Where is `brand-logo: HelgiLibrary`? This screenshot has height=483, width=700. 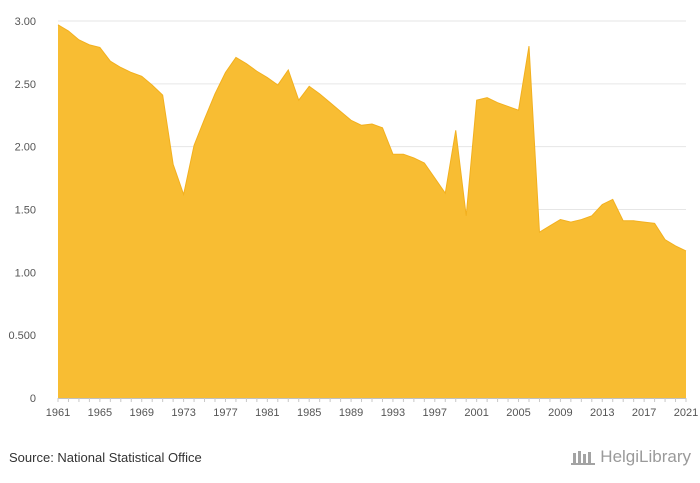
brand-logo: HelgiLibrary is located at coordinates (630, 457).